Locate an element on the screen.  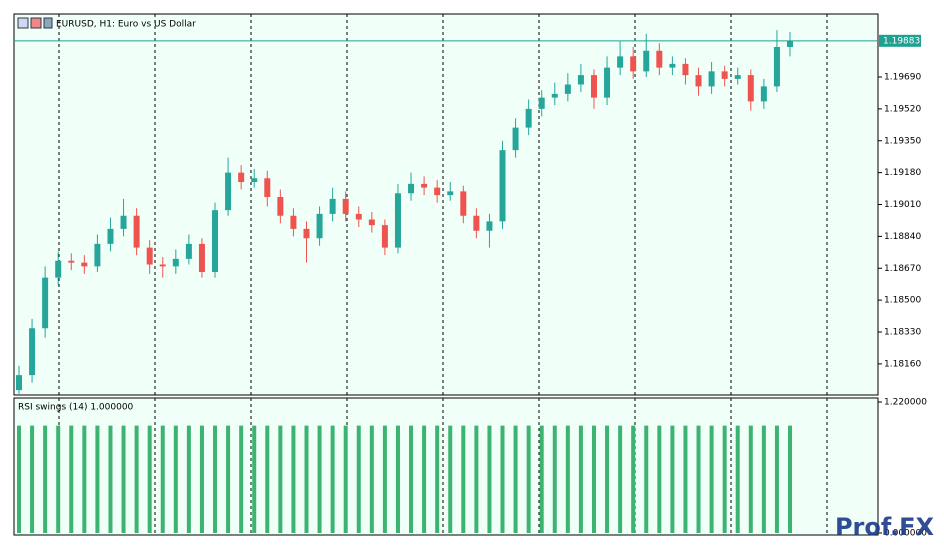
y-tick-label: 0.000000 is located at coordinates (905, 534).